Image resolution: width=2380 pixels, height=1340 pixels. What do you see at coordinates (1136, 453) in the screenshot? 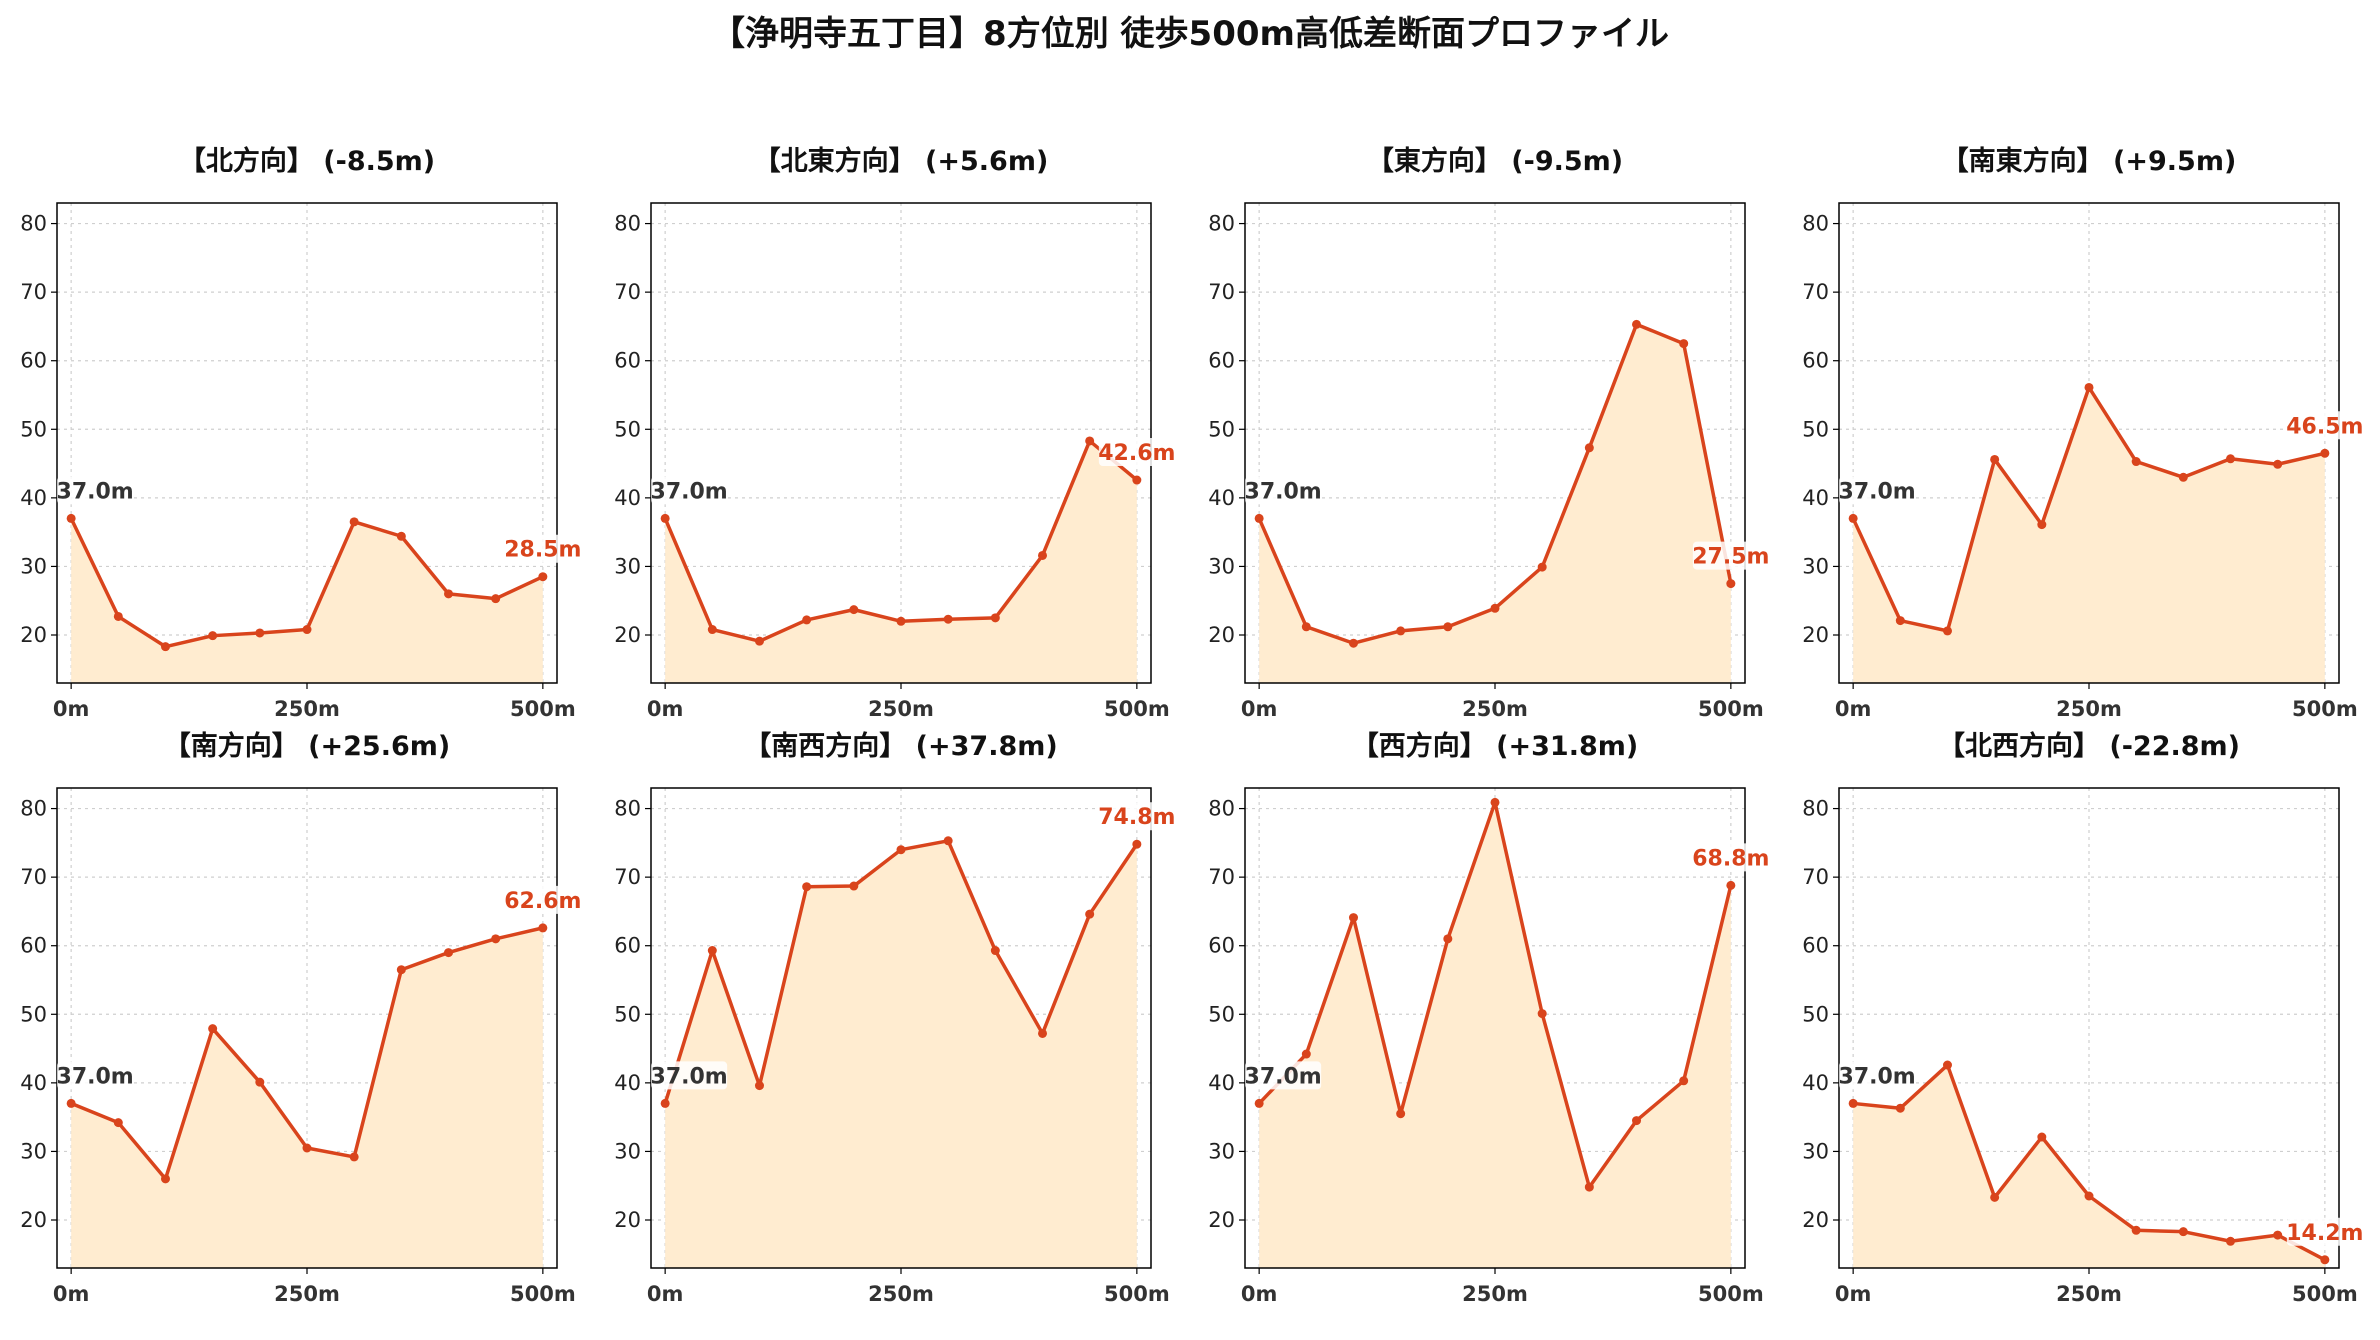
I see `end-elevation-label: 42.6m` at bounding box center [1136, 453].